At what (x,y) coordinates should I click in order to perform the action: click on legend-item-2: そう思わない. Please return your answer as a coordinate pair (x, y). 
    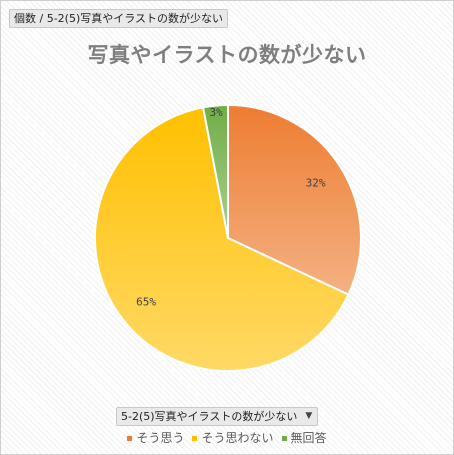
    Looking at the image, I should click on (233, 437).